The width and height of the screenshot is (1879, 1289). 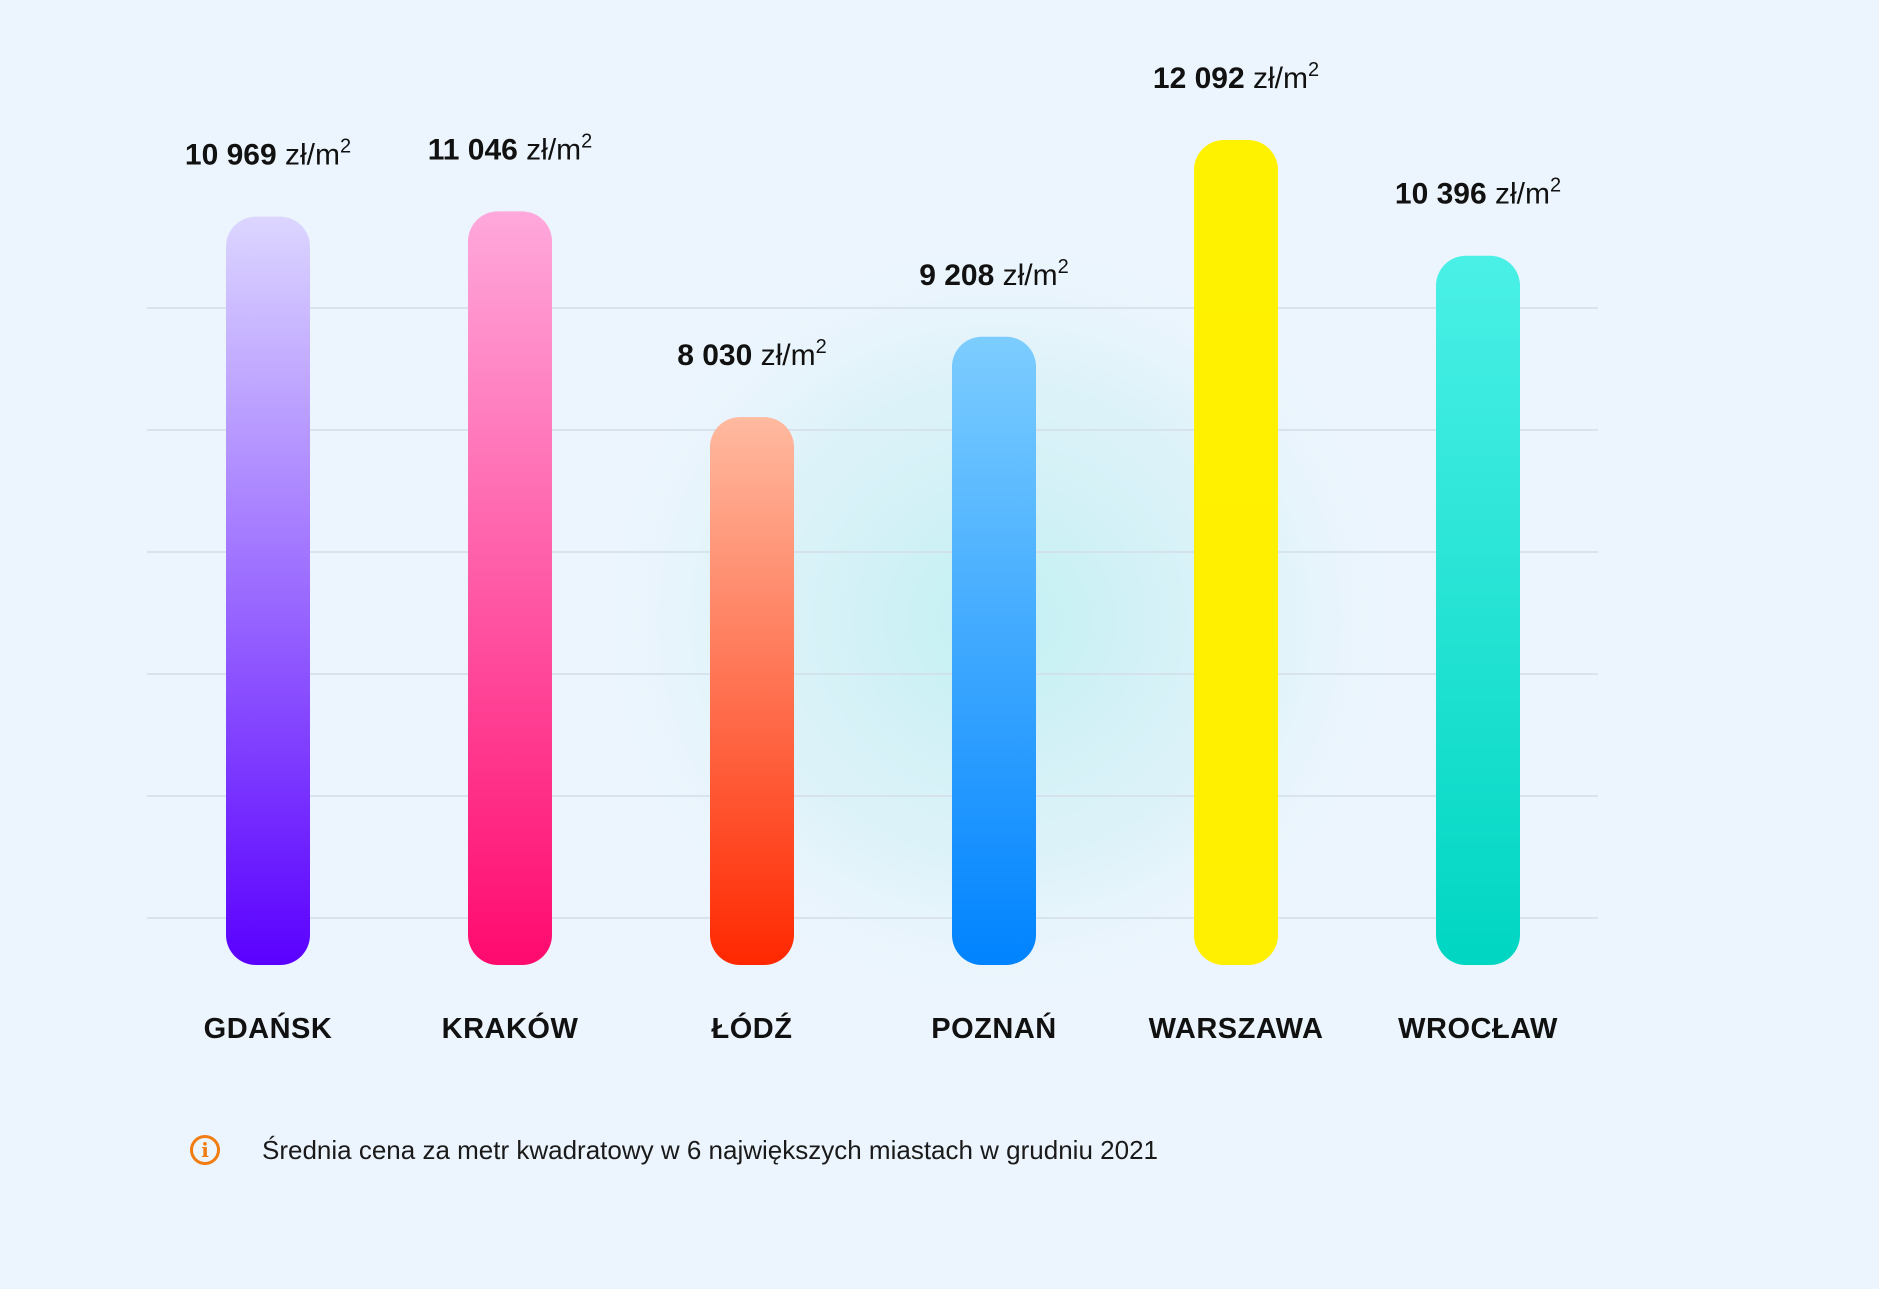 What do you see at coordinates (1236, 77) in the screenshot?
I see `value-label: 12 092 zł/m2` at bounding box center [1236, 77].